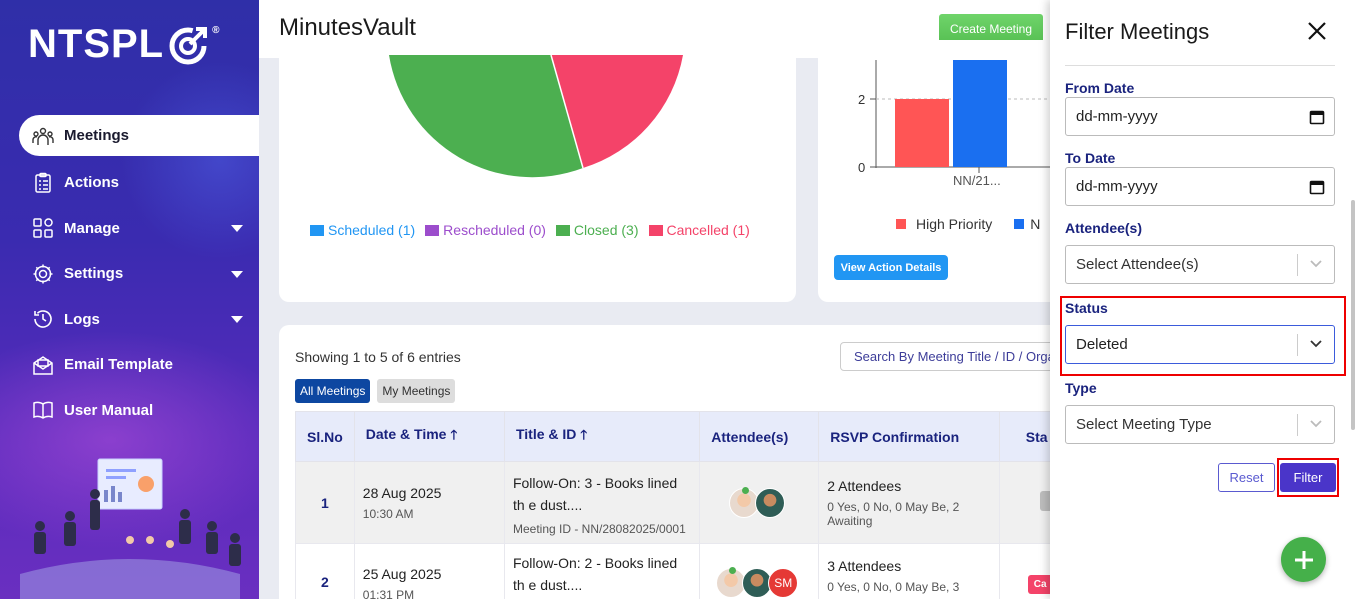 The width and height of the screenshot is (1355, 599). I want to click on registered-mark: ®, so click(216, 30).